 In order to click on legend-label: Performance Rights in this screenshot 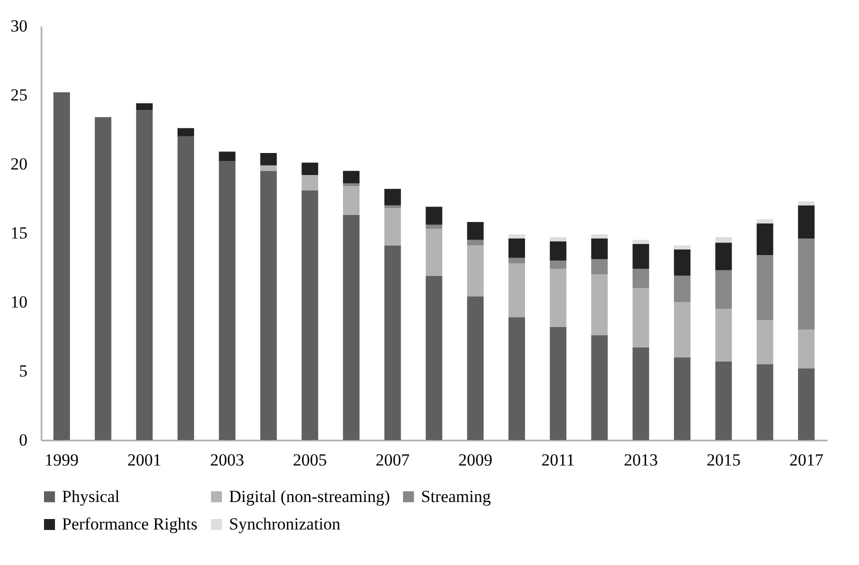, I will do `click(130, 524)`.